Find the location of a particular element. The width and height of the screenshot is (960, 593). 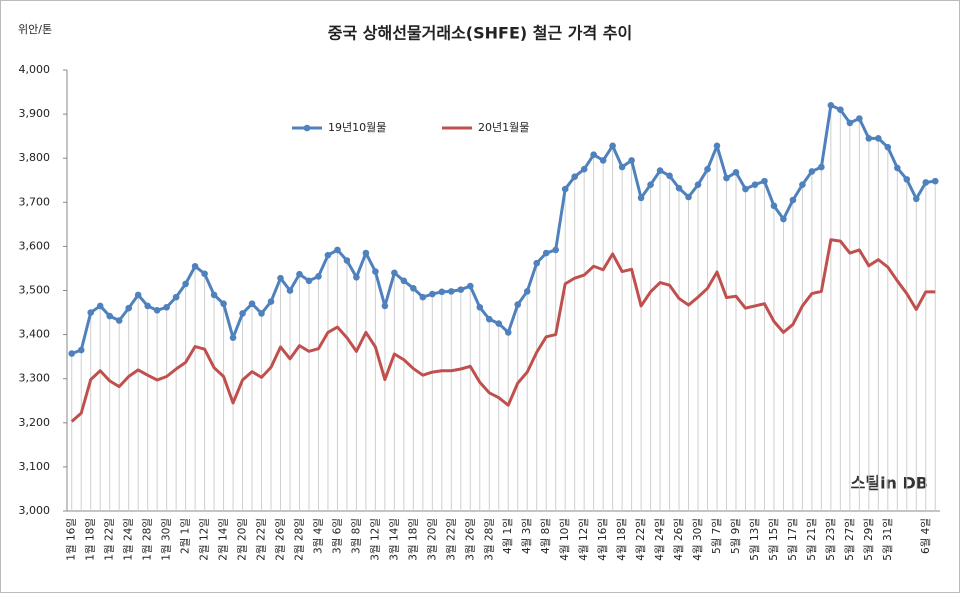

x-tick-label: 4월 30일 is located at coordinates (697, 539).